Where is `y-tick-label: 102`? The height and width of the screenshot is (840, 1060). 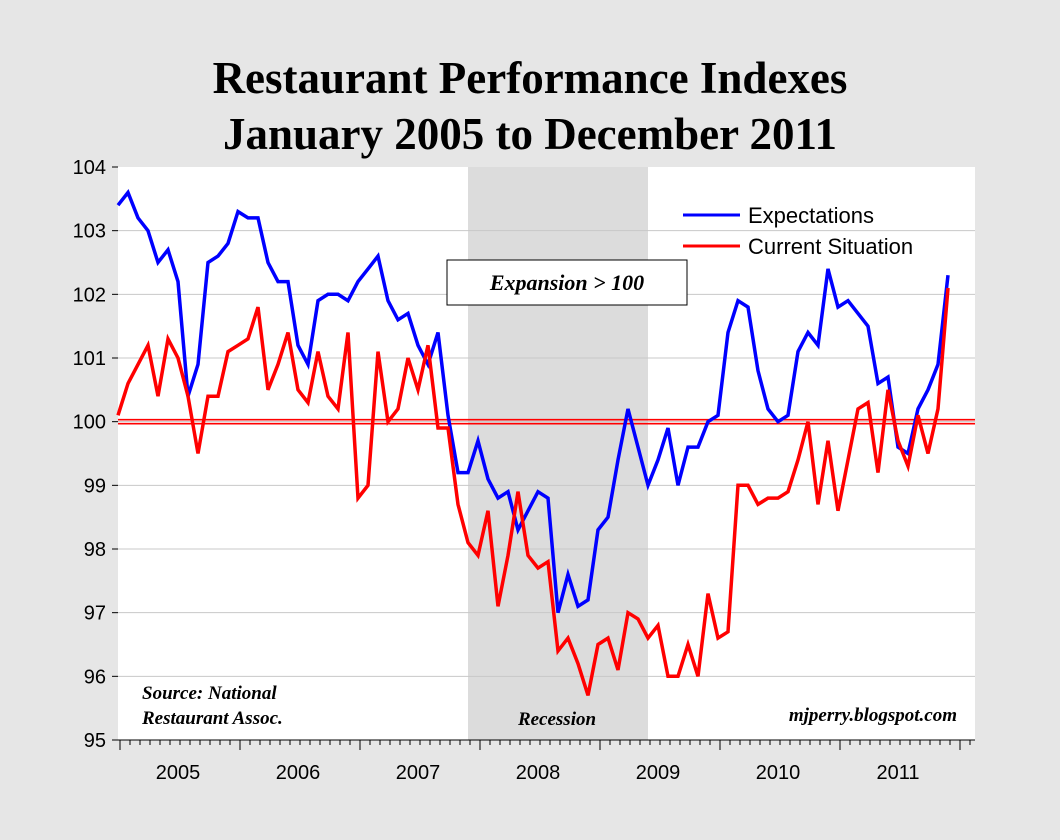
y-tick-label: 102 is located at coordinates (89, 295).